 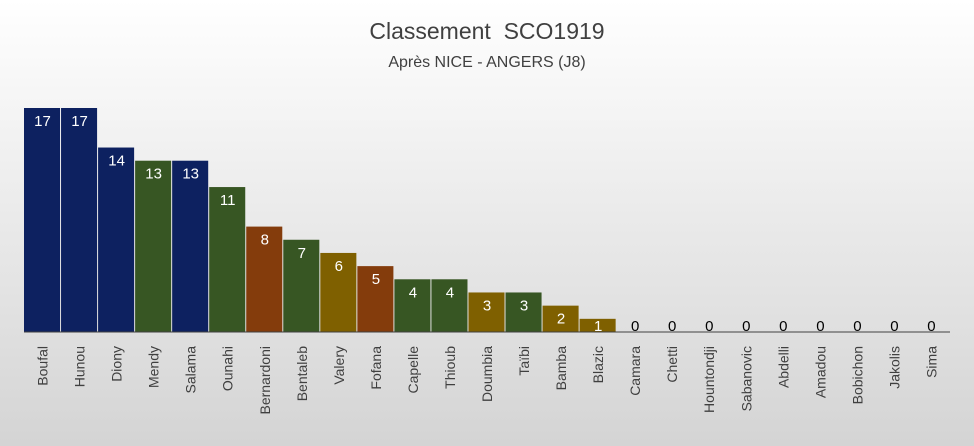 What do you see at coordinates (635, 326) in the screenshot?
I see `data-label-camara: 0` at bounding box center [635, 326].